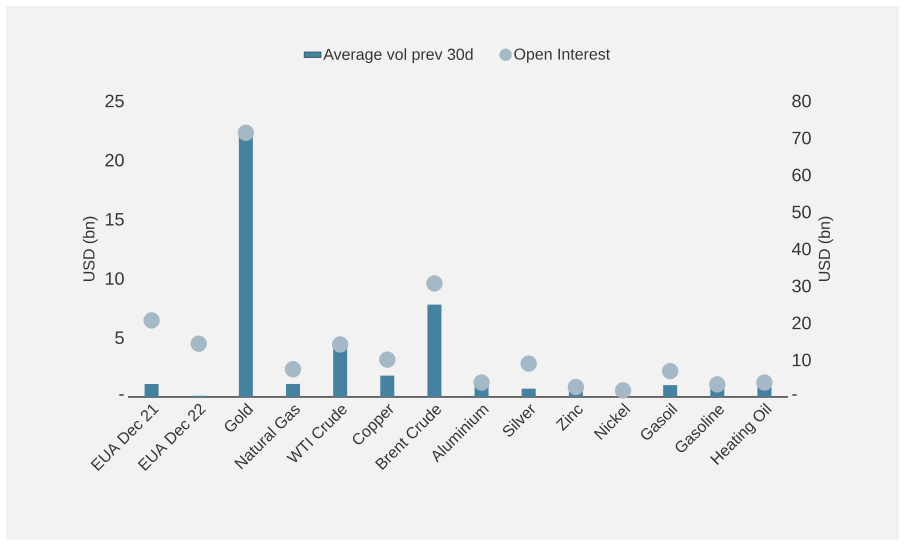 This screenshot has width=905, height=546. Describe the element at coordinates (794, 395) in the screenshot. I see `y2-tick-label: -` at that location.